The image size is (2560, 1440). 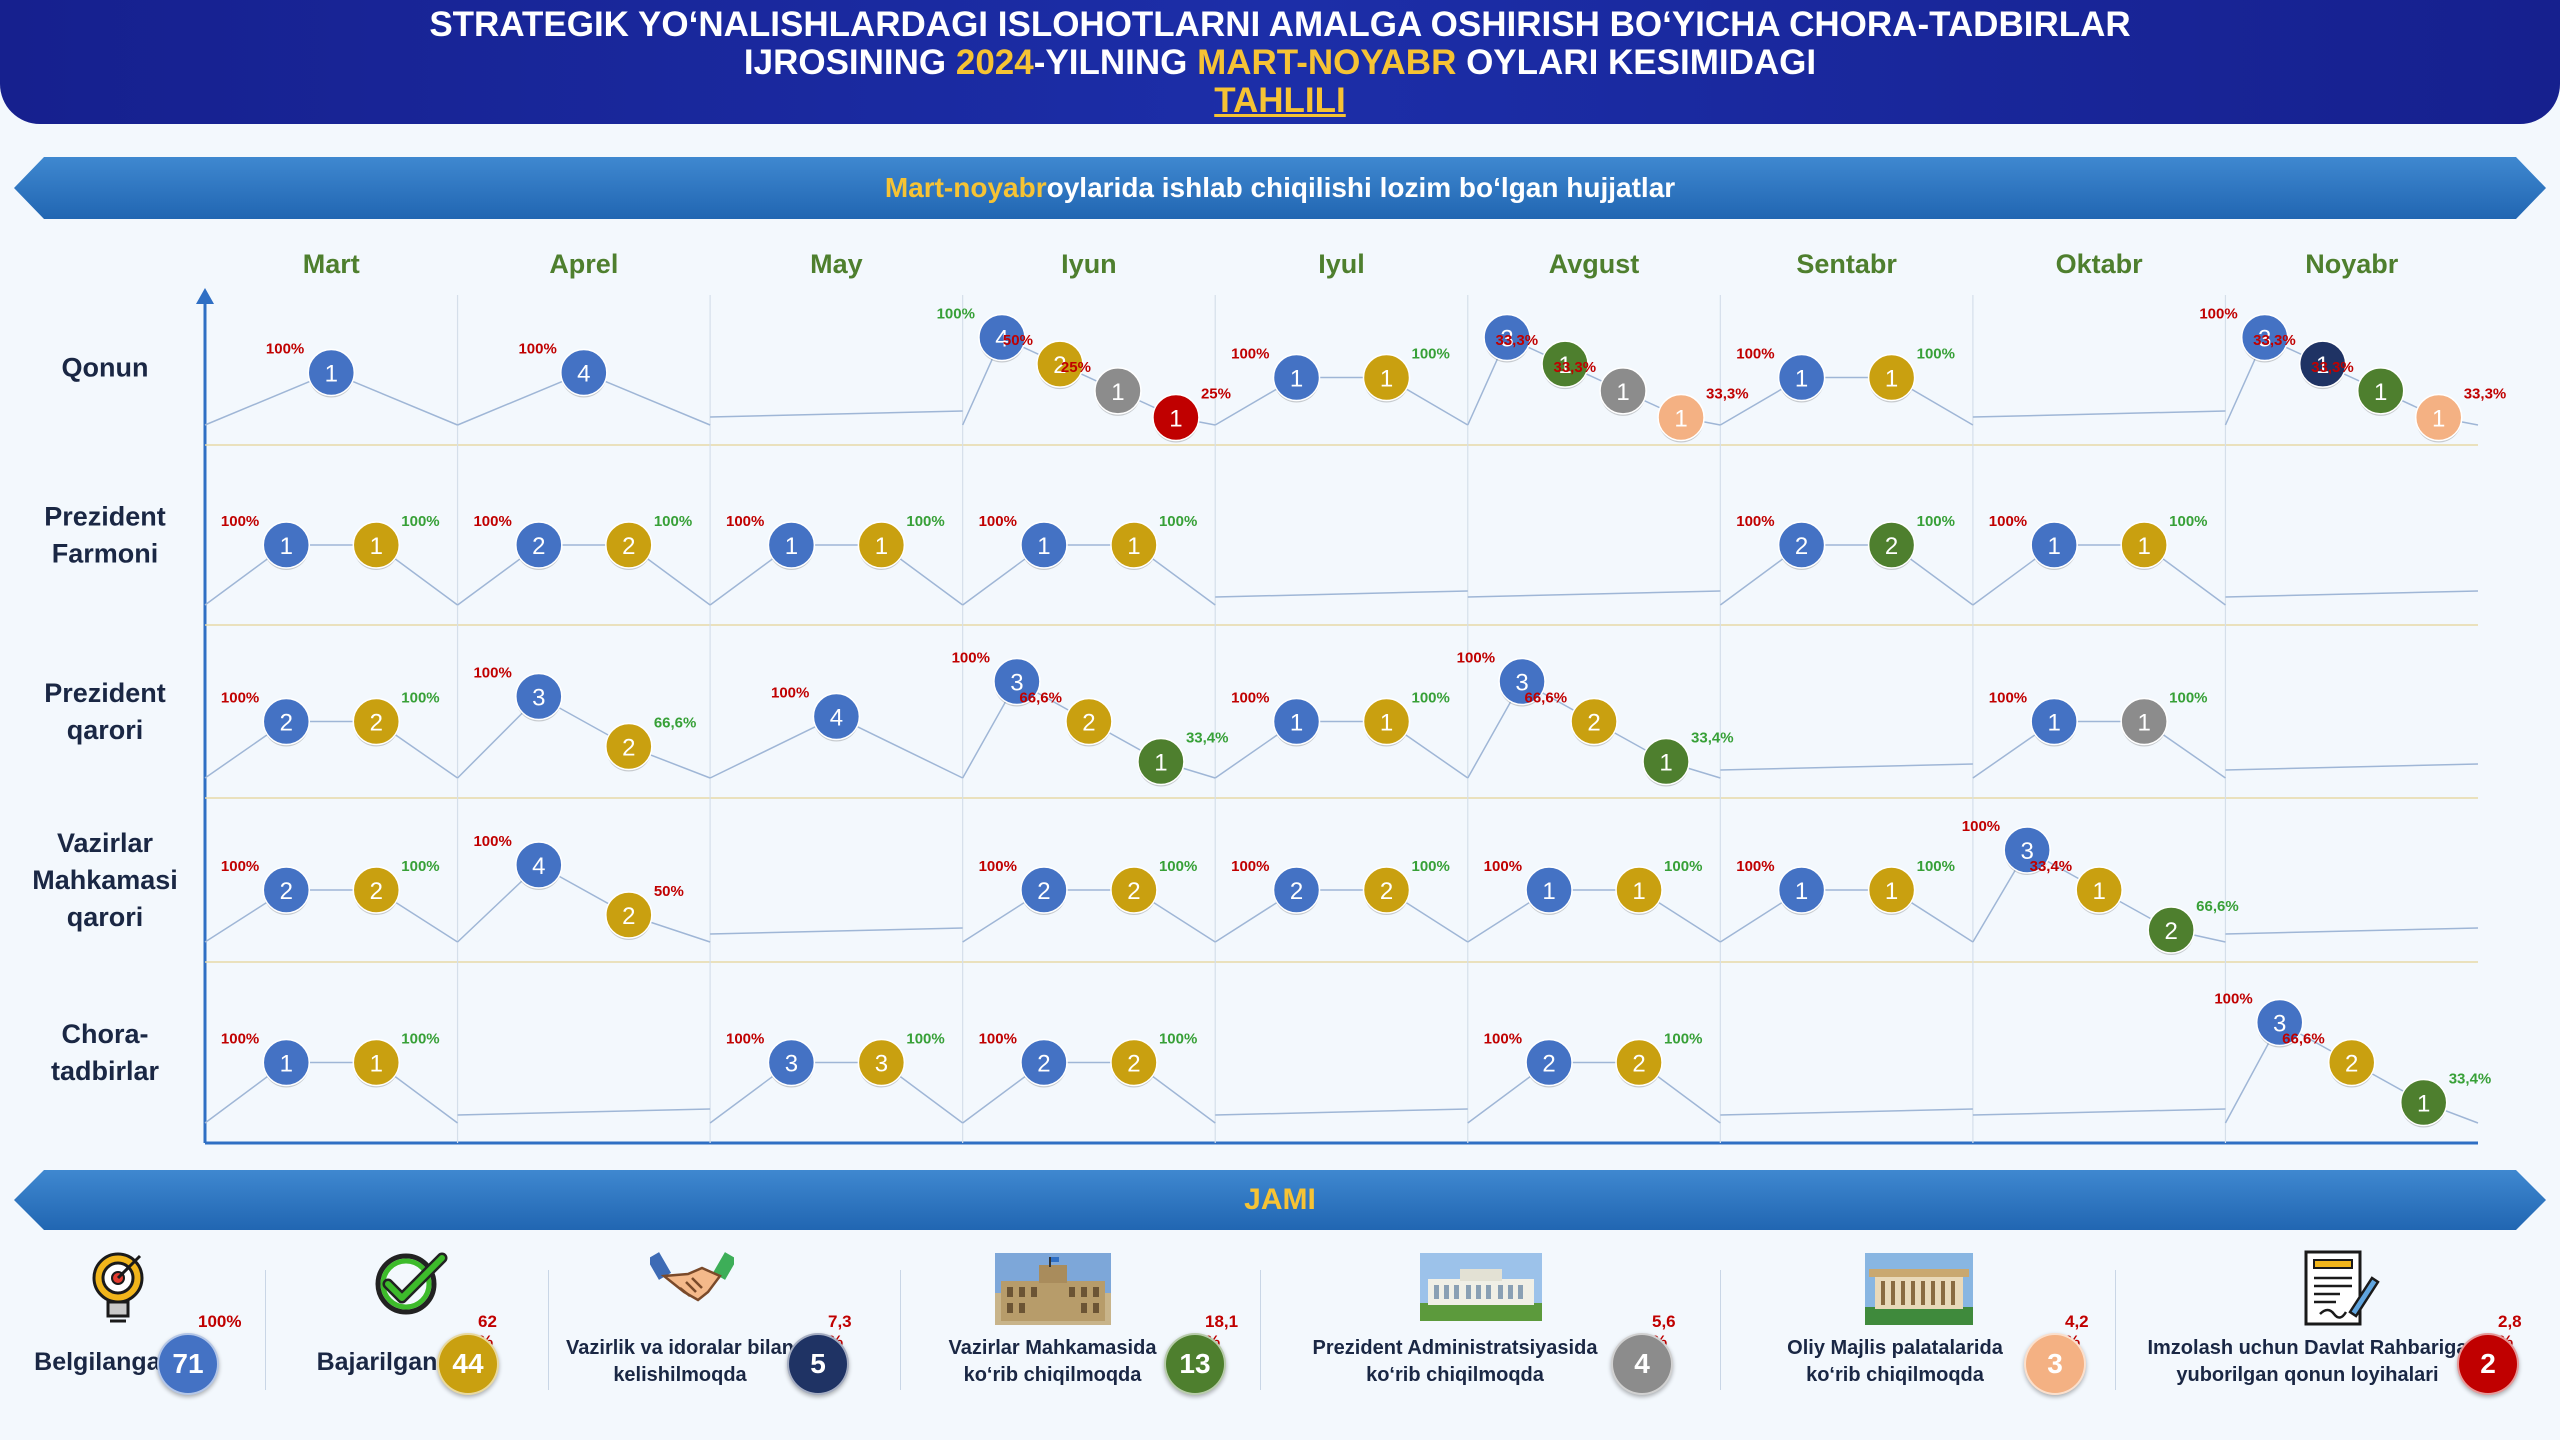 What do you see at coordinates (1594, 264) in the screenshot?
I see `month-label: Avgust` at bounding box center [1594, 264].